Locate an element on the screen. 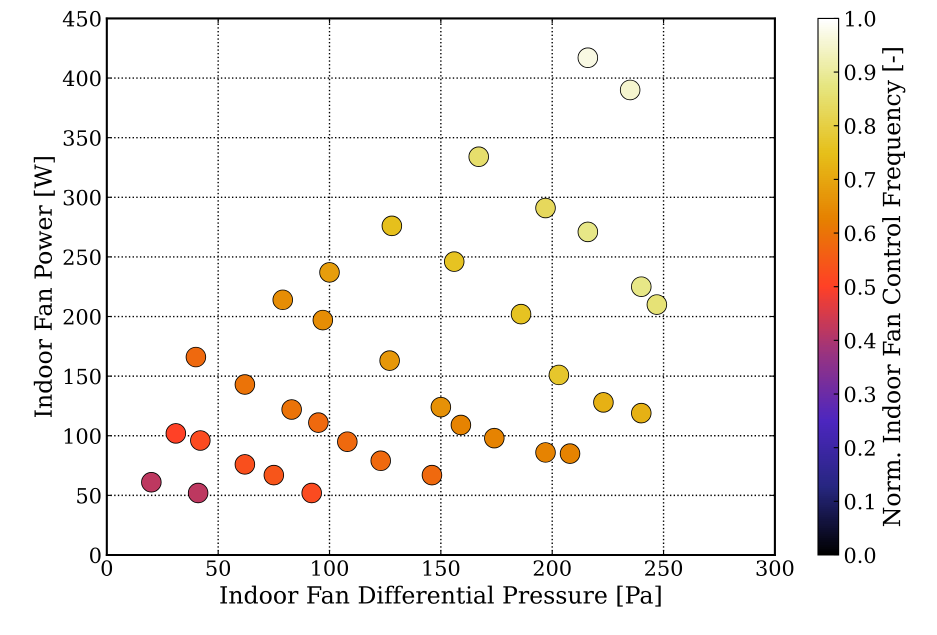 The image size is (937, 635). y-tick-label: 350 is located at coordinates (82, 138).